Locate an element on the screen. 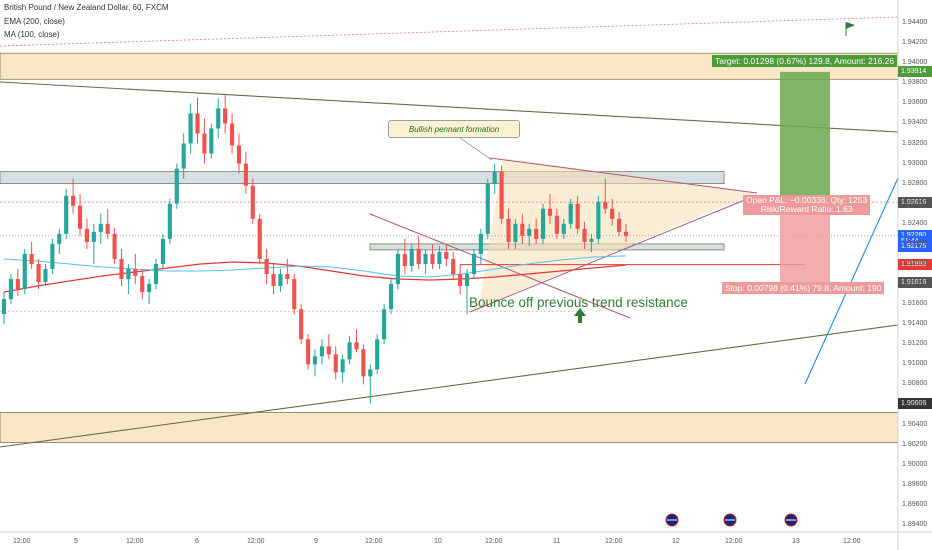 The image size is (932, 550). ma-legend: MA (100, close) is located at coordinates (32, 34).